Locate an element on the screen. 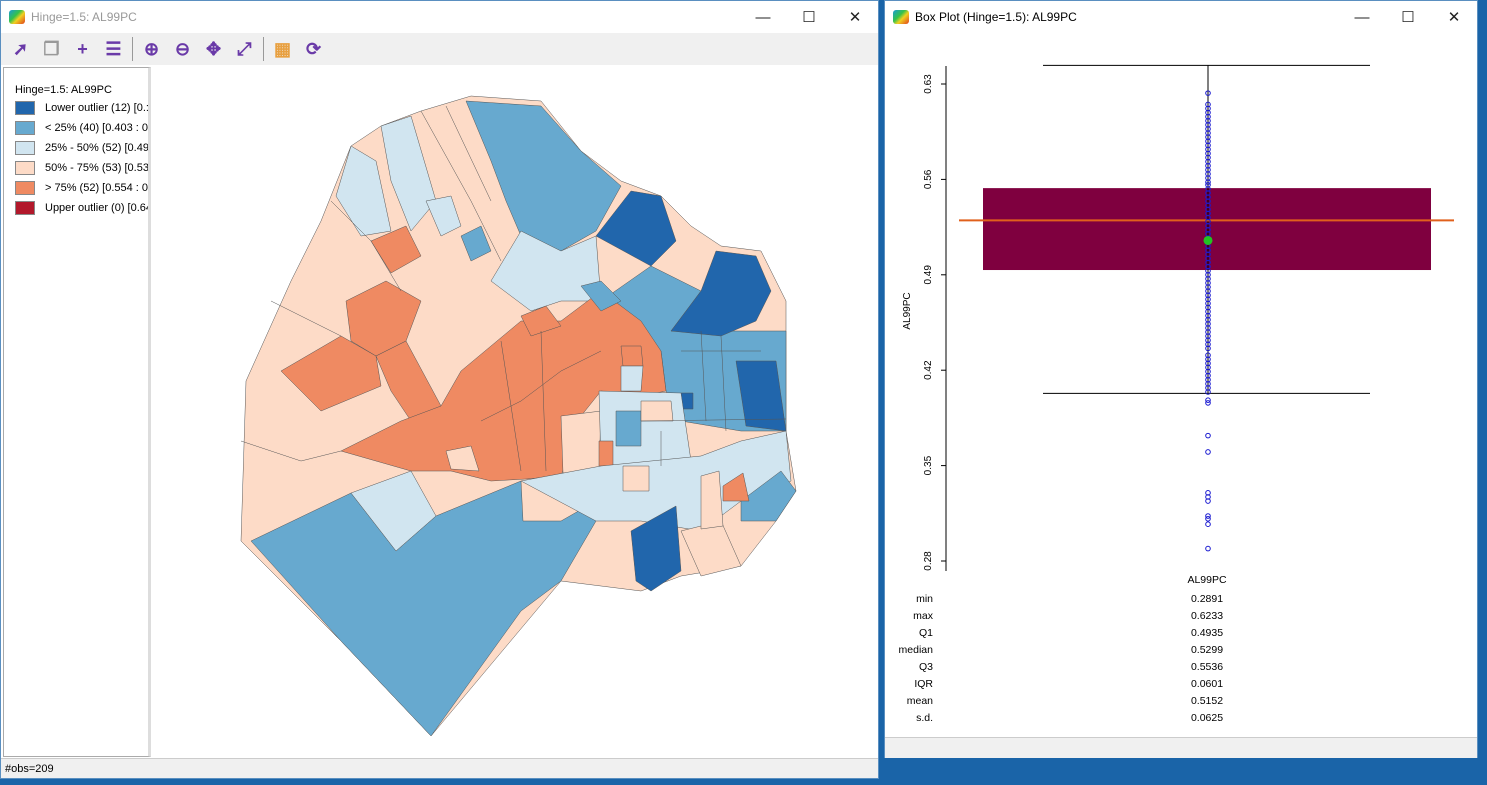 This screenshot has height=785, width=1487. layers-icon: ☰ is located at coordinates (113, 48).